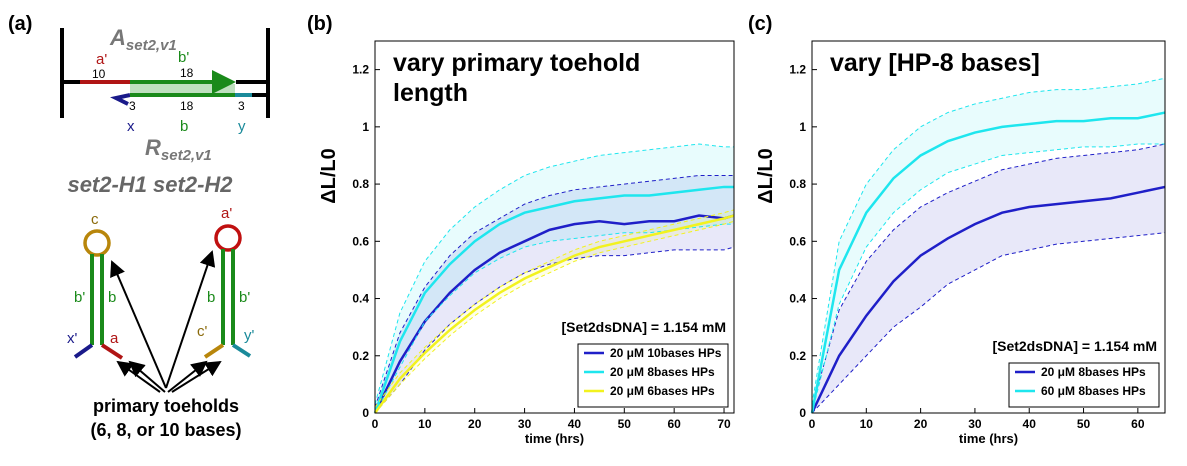  What do you see at coordinates (242, 126) in the screenshot?
I see `domain: y` at bounding box center [242, 126].